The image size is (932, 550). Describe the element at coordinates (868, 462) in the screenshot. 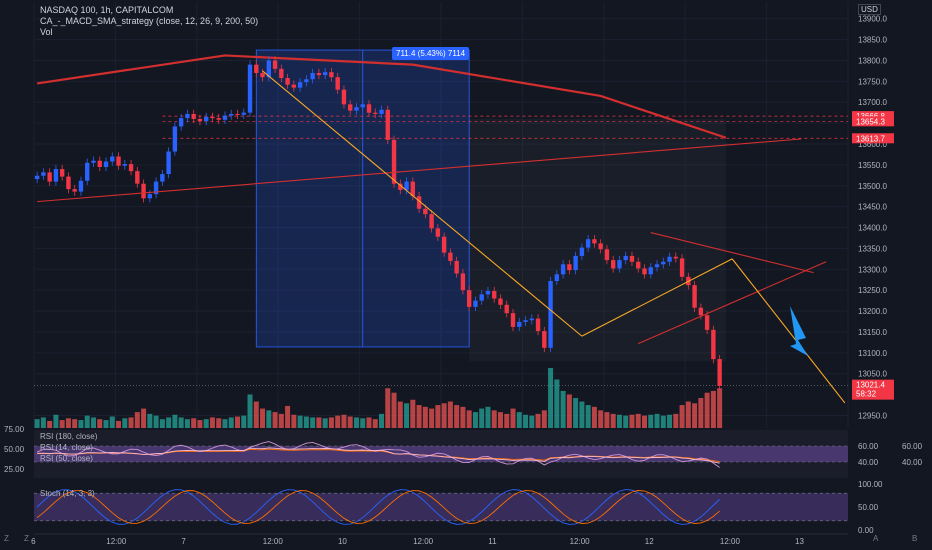

I see `rsi-right-tick: 40.00` at that location.